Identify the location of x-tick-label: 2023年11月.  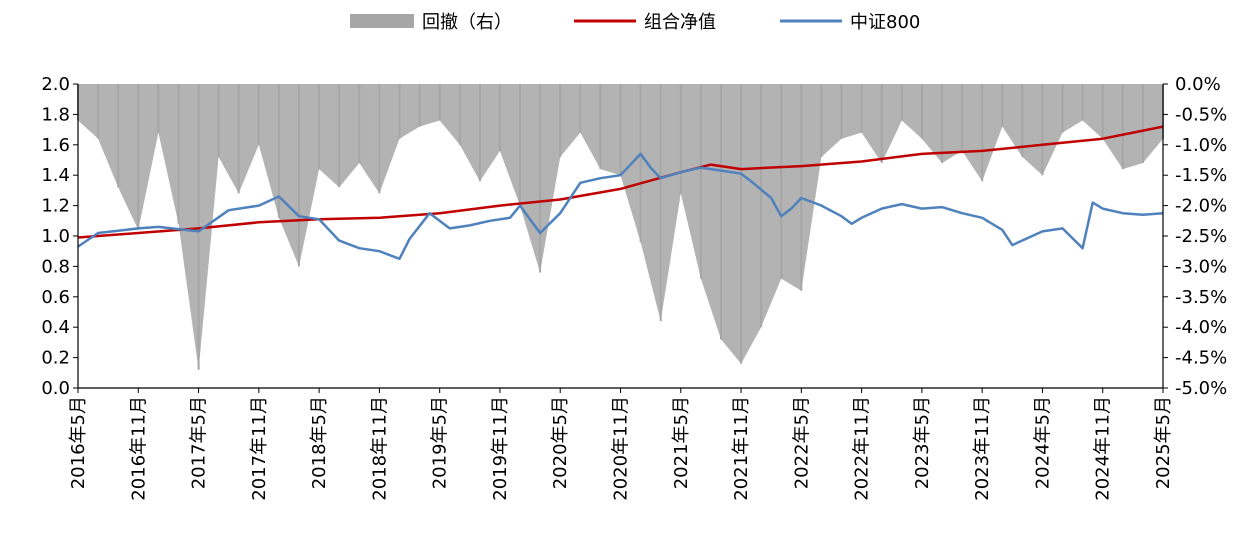
(982, 448).